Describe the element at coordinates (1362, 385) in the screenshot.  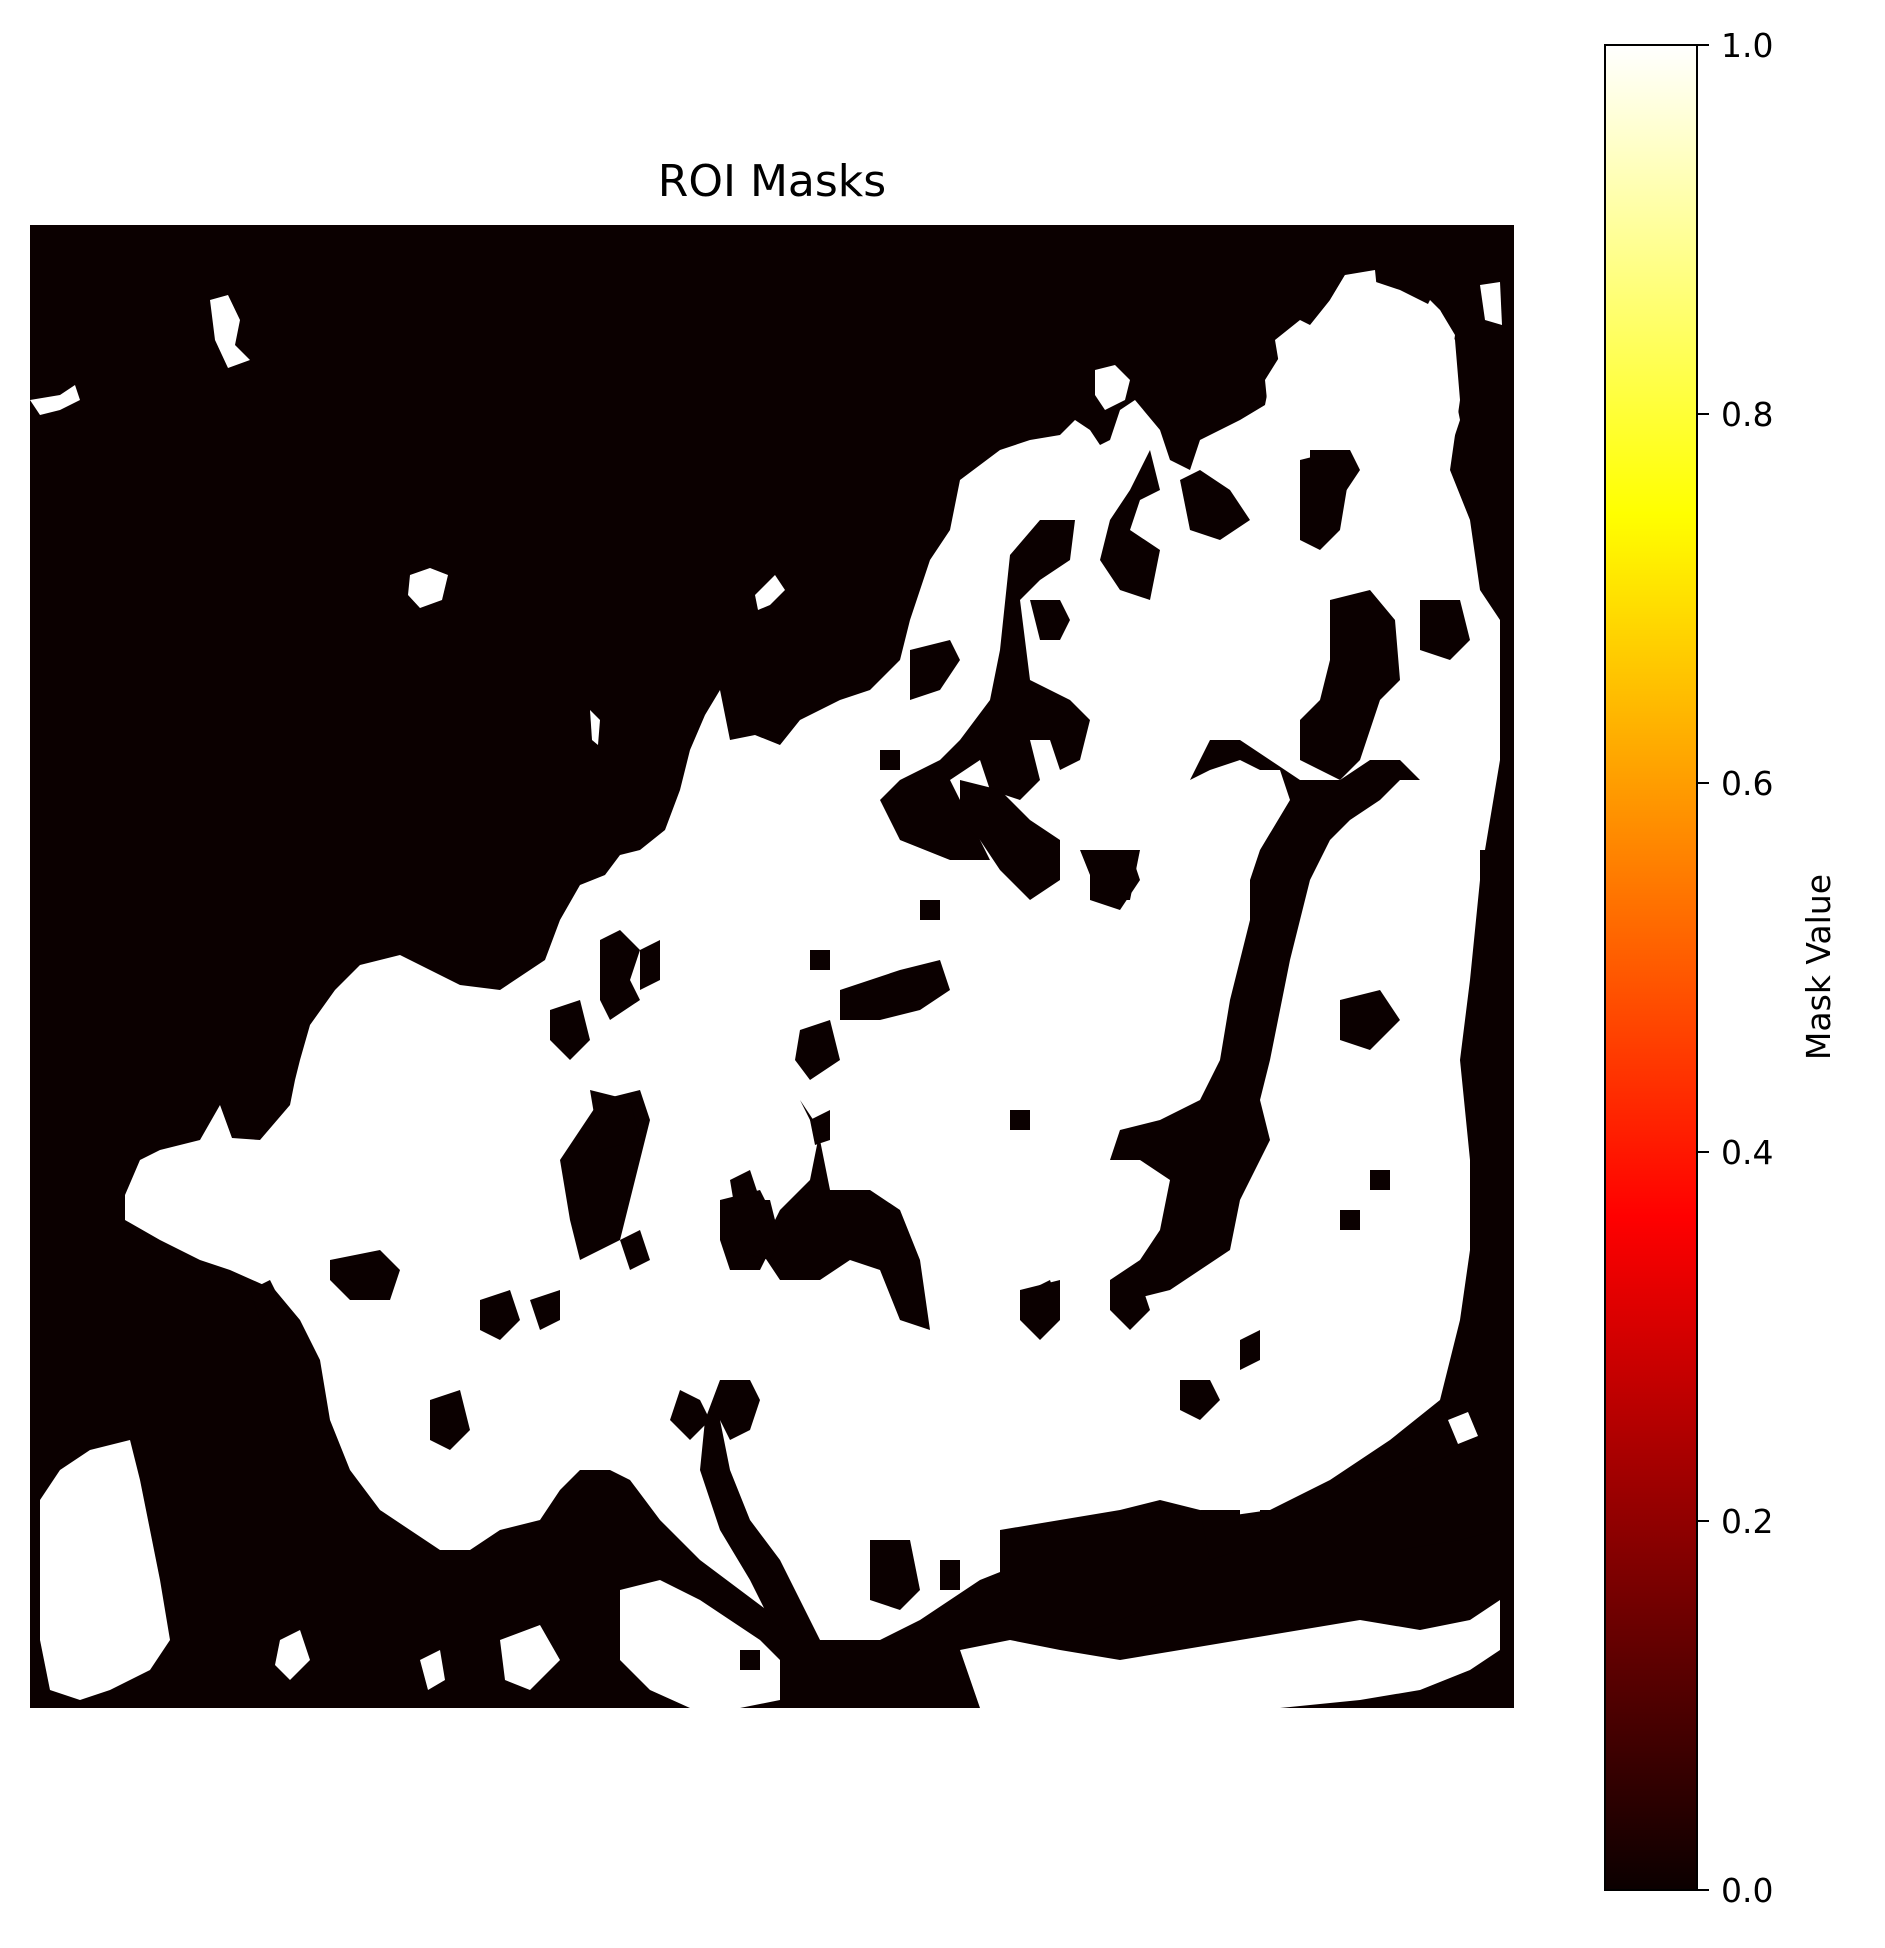
I see `mask-region-top-right` at that location.